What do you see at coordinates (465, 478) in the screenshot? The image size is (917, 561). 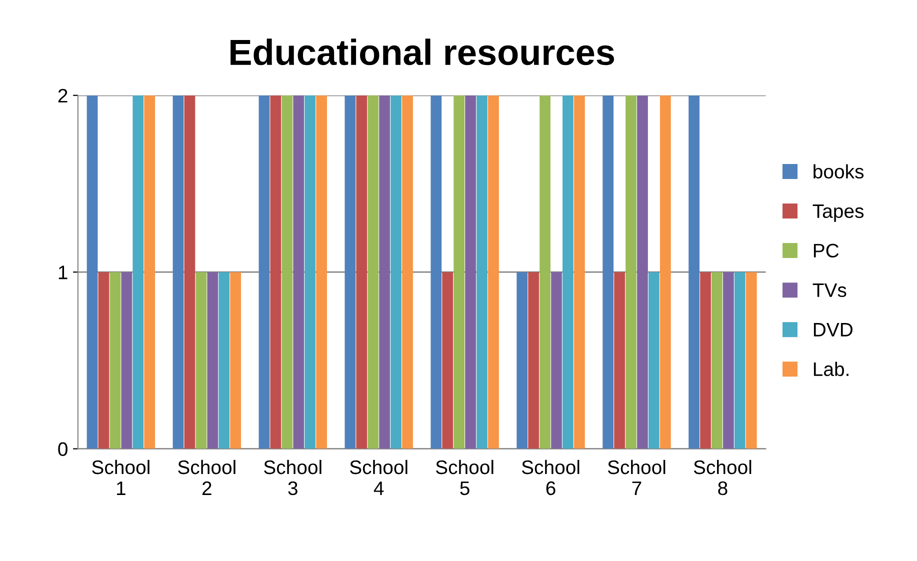 I see `x-tick-label: School 5` at bounding box center [465, 478].